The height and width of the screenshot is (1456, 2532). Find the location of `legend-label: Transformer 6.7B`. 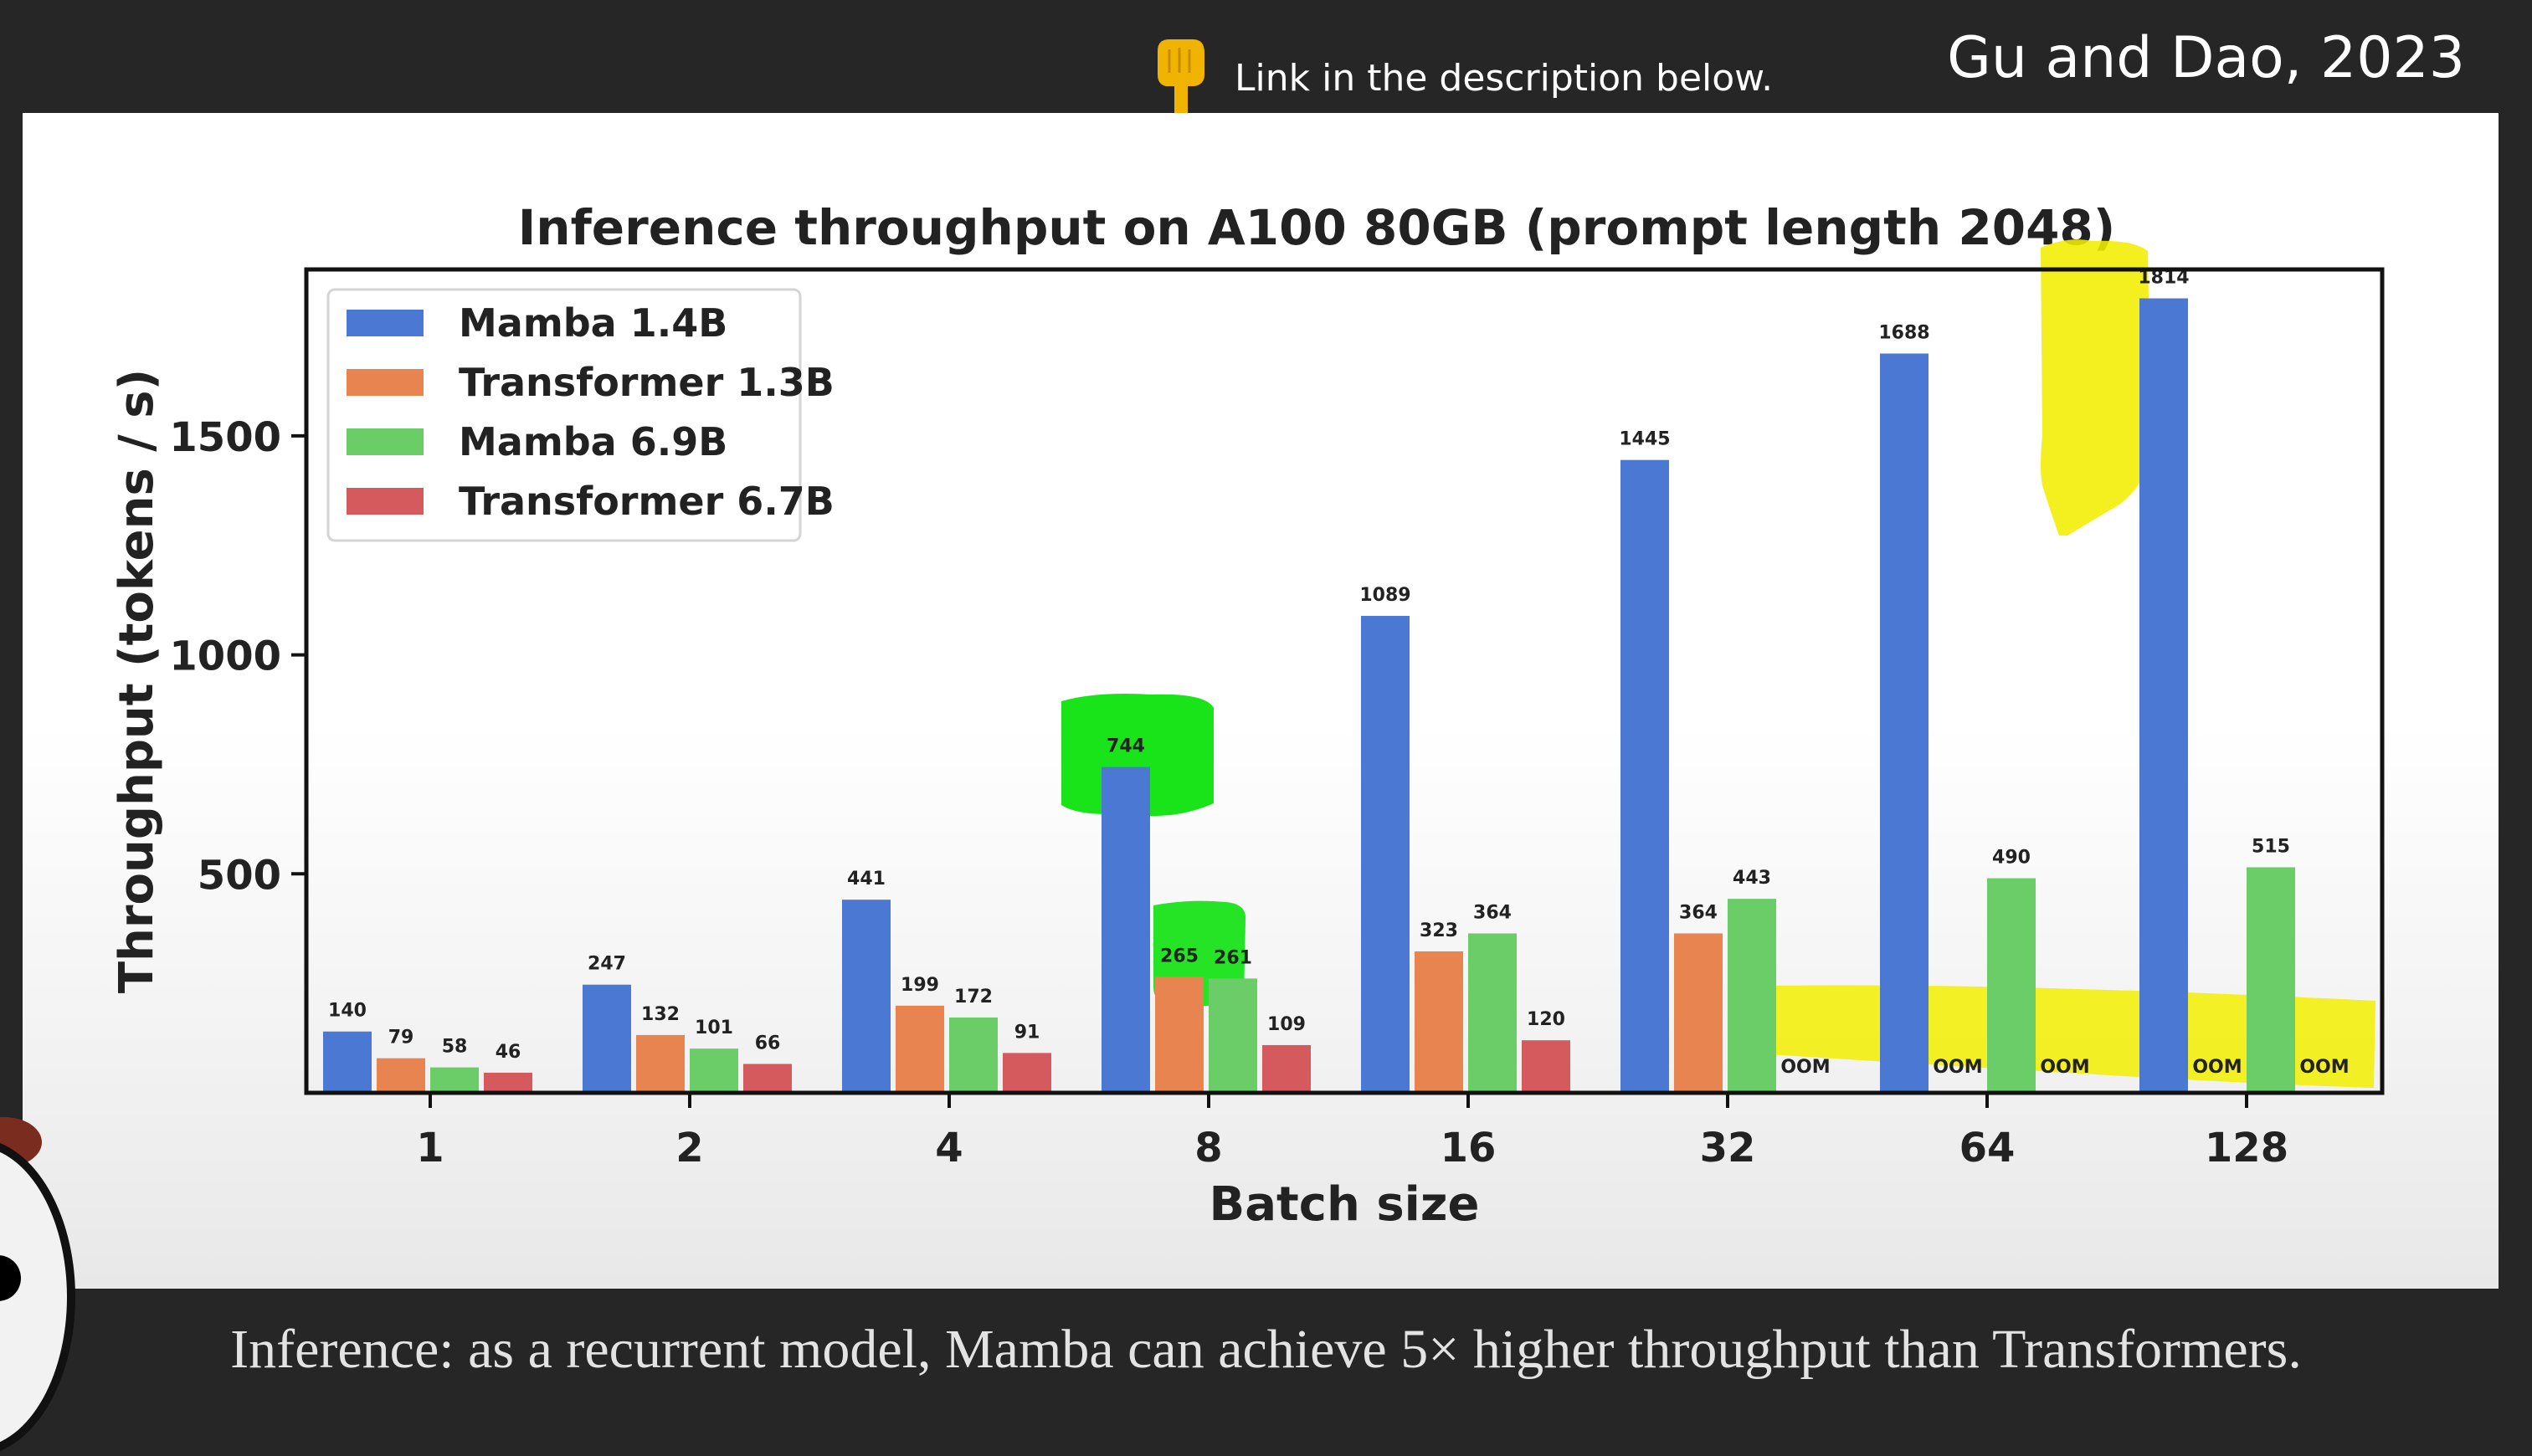

legend-label: Transformer 6.7B is located at coordinates (647, 502).